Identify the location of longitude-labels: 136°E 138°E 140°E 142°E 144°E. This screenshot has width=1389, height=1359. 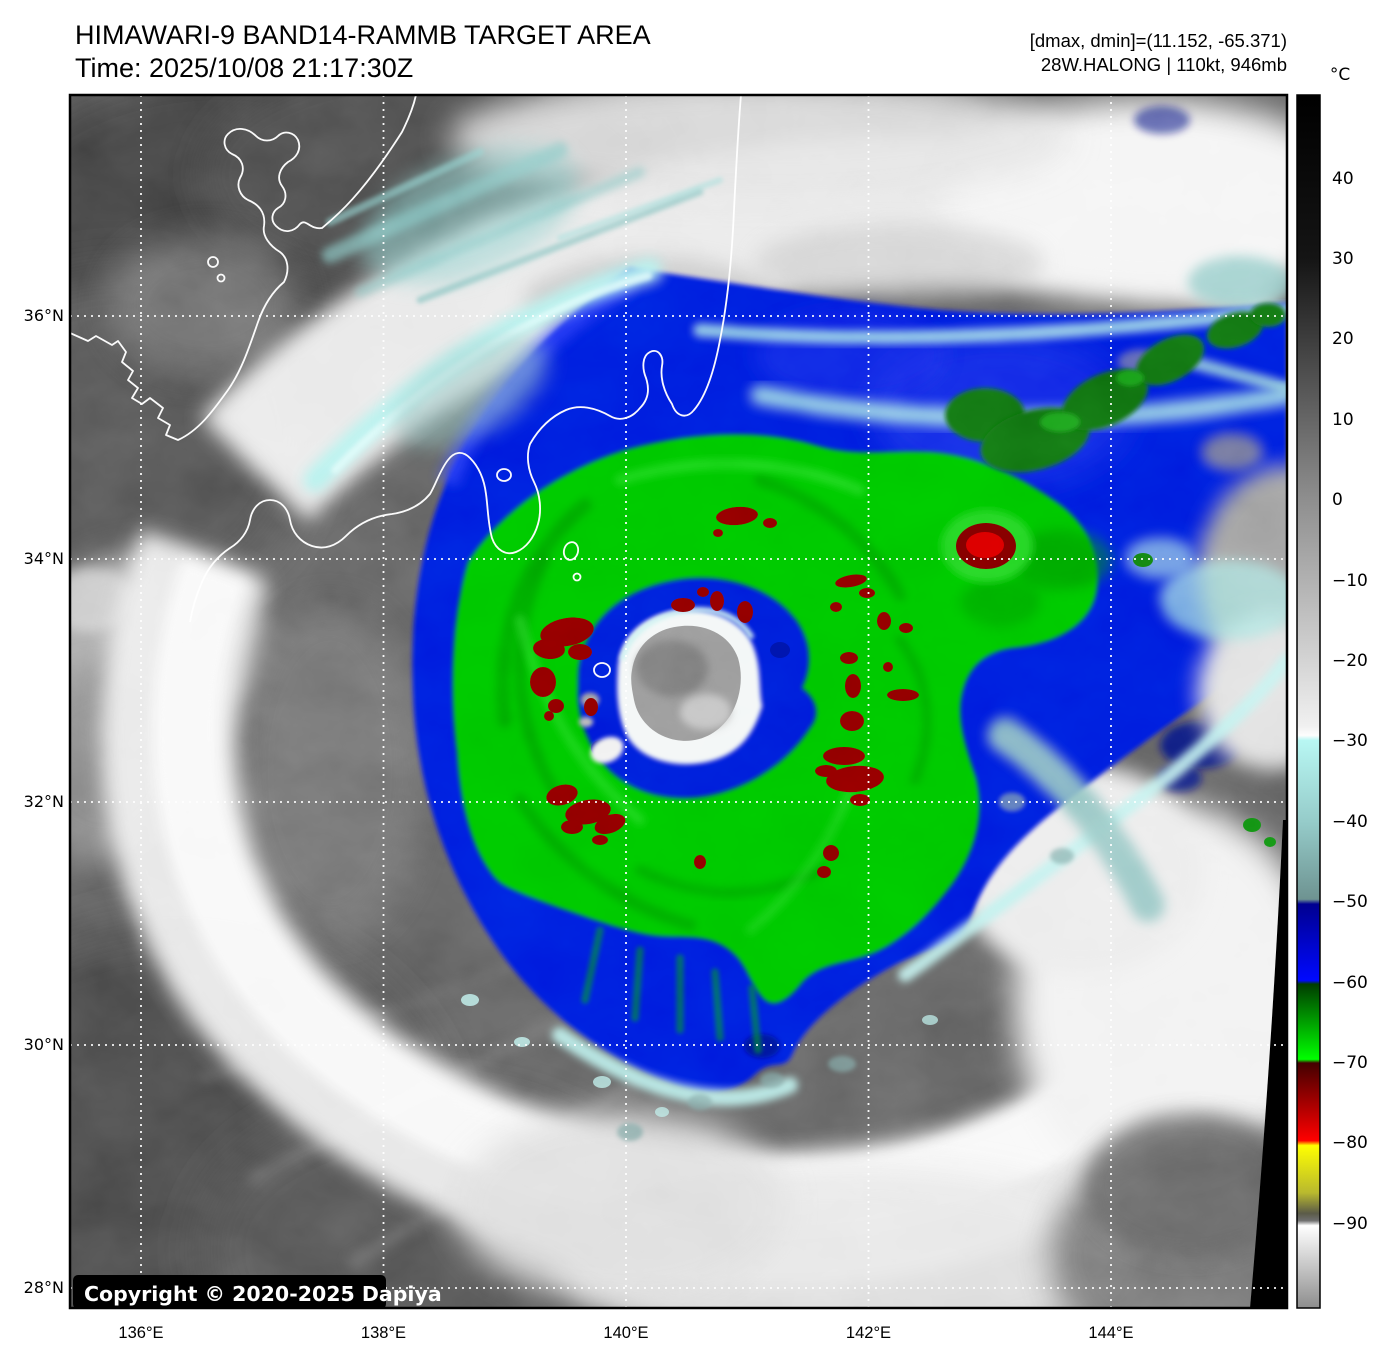
(625, 1333).